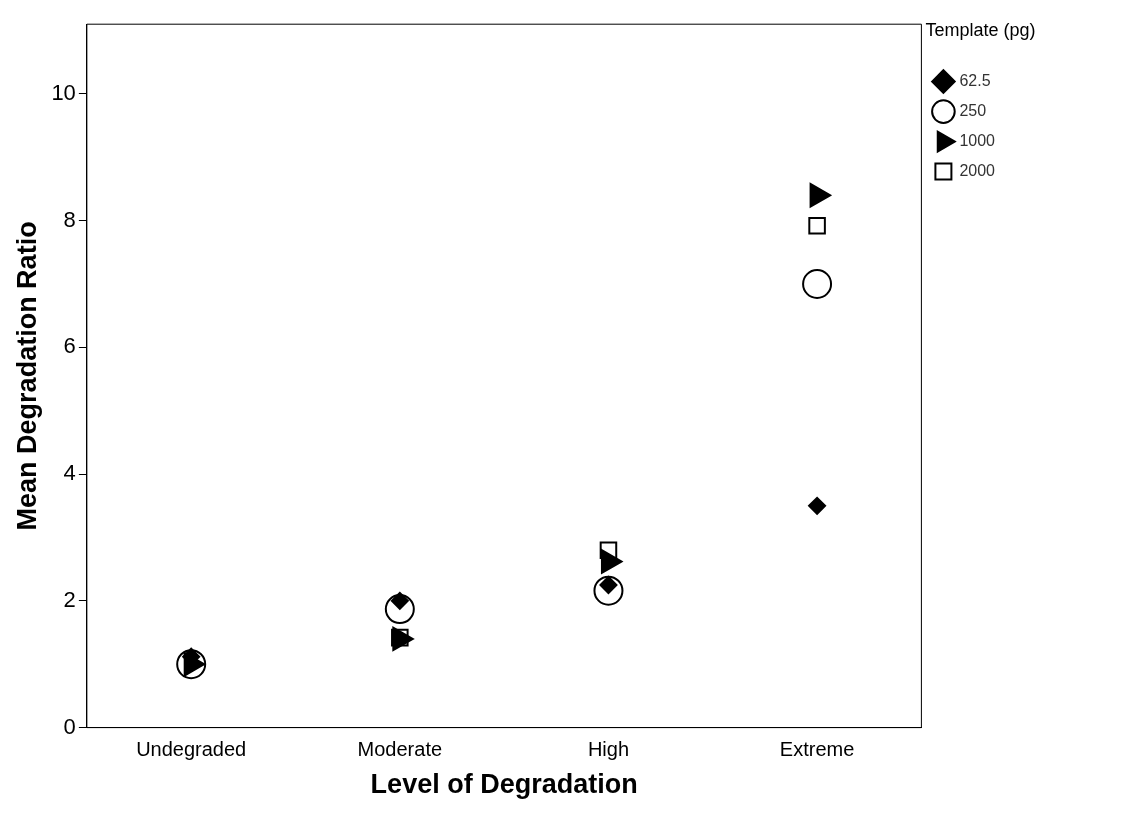 The height and width of the screenshot is (814, 1133). What do you see at coordinates (400, 749) in the screenshot?
I see `x-tick-label: Moderate` at bounding box center [400, 749].